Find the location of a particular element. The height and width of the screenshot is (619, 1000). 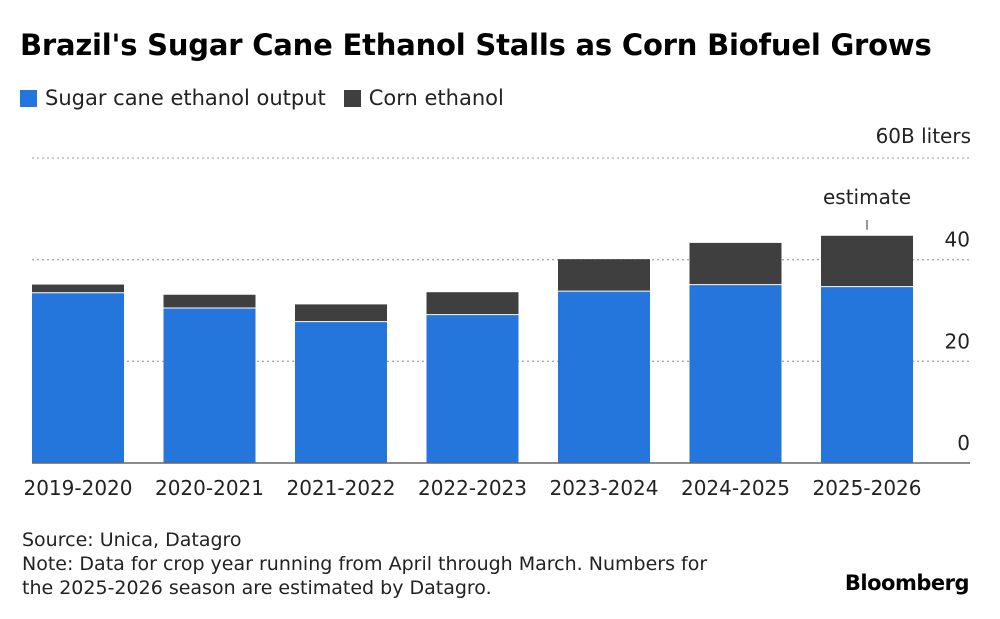

bar-sugar-cane-2024-2025 is located at coordinates (735, 373).